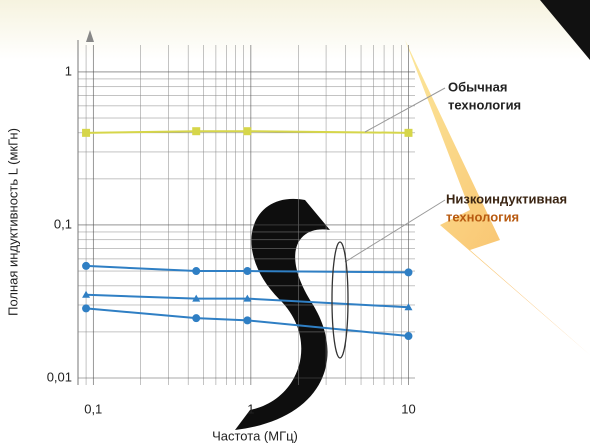  What do you see at coordinates (506, 198) in the screenshot?
I see `annotation: Низкоиндуктивная` at bounding box center [506, 198].